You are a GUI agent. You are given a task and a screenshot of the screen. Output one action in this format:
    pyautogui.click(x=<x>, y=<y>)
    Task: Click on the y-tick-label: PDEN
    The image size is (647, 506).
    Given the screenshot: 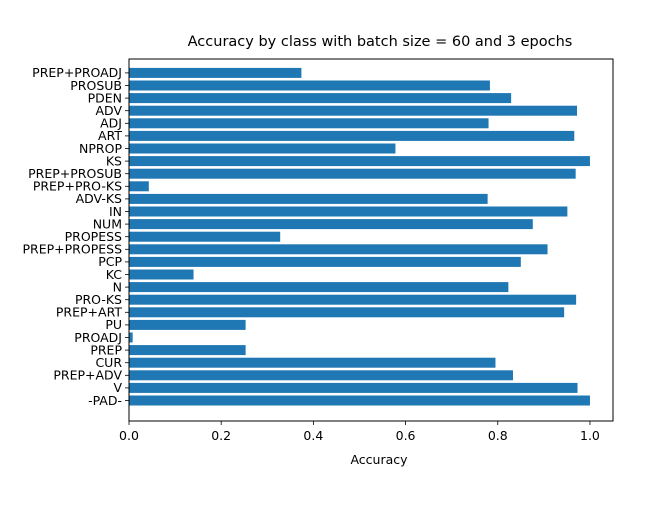 What is the action you would take?
    pyautogui.click(x=105, y=97)
    